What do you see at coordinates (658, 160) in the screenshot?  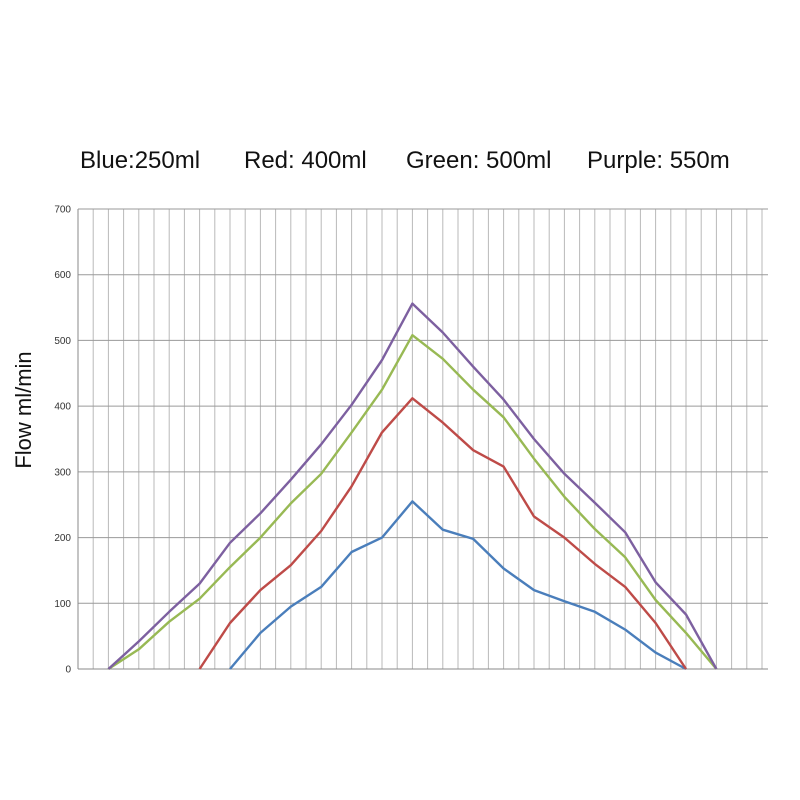 I see `legend-entry-purple: Purple: 550m` at bounding box center [658, 160].